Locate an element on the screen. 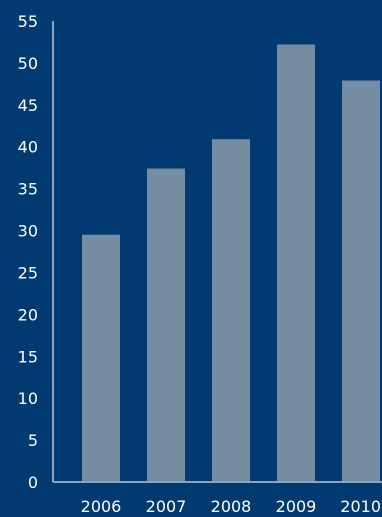 This screenshot has width=382, height=517. y-tick-label: 30 is located at coordinates (28, 231).